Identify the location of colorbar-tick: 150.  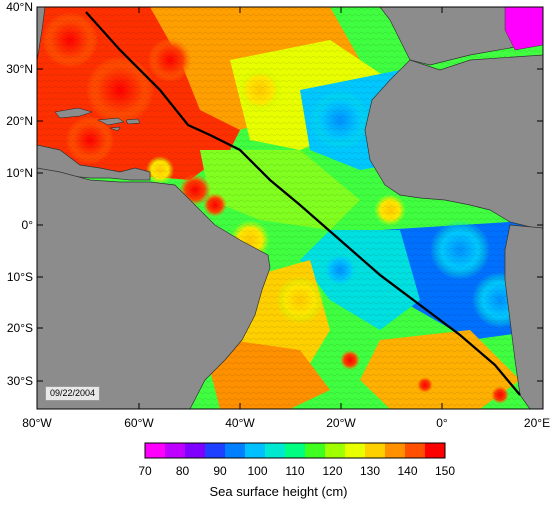
(445, 471).